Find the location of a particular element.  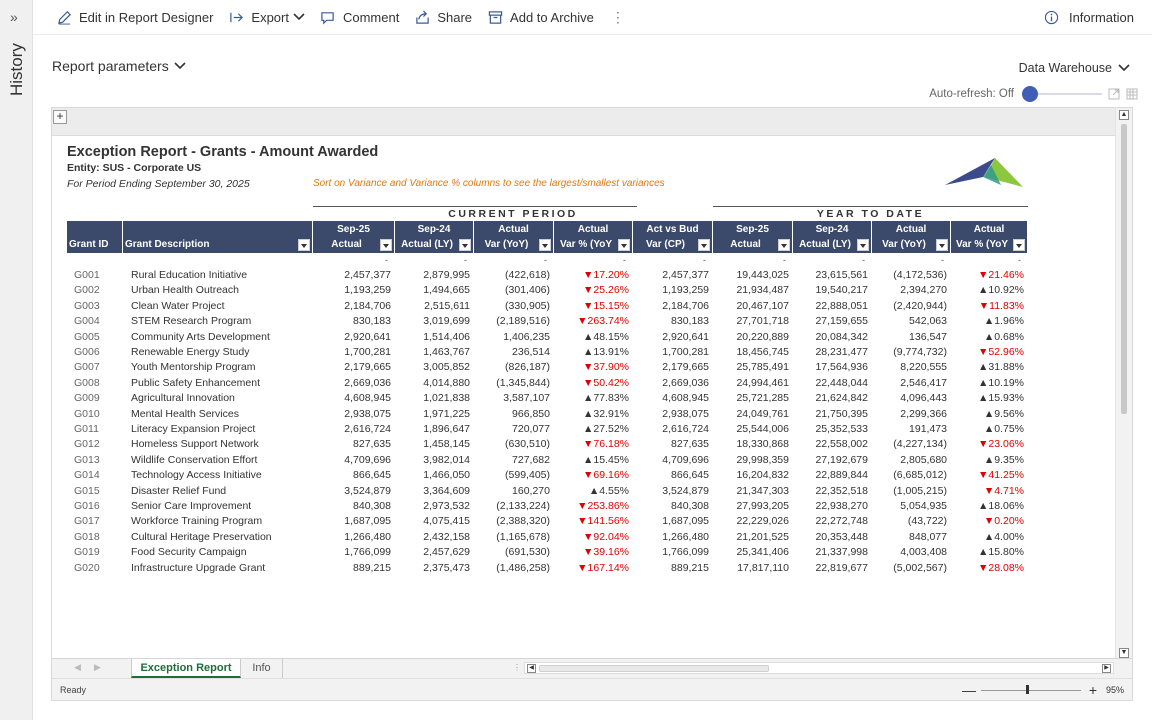

cell-cp-actual: 866,645 is located at coordinates (372, 475).